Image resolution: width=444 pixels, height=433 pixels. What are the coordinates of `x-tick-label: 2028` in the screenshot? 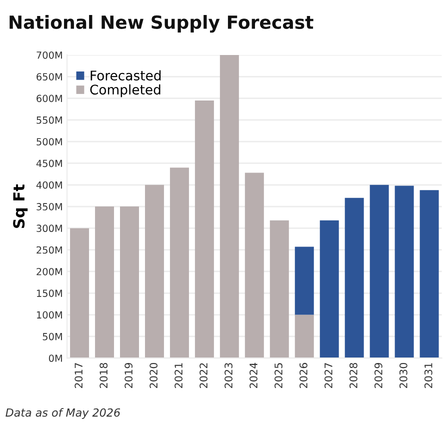 It's located at (353, 375).